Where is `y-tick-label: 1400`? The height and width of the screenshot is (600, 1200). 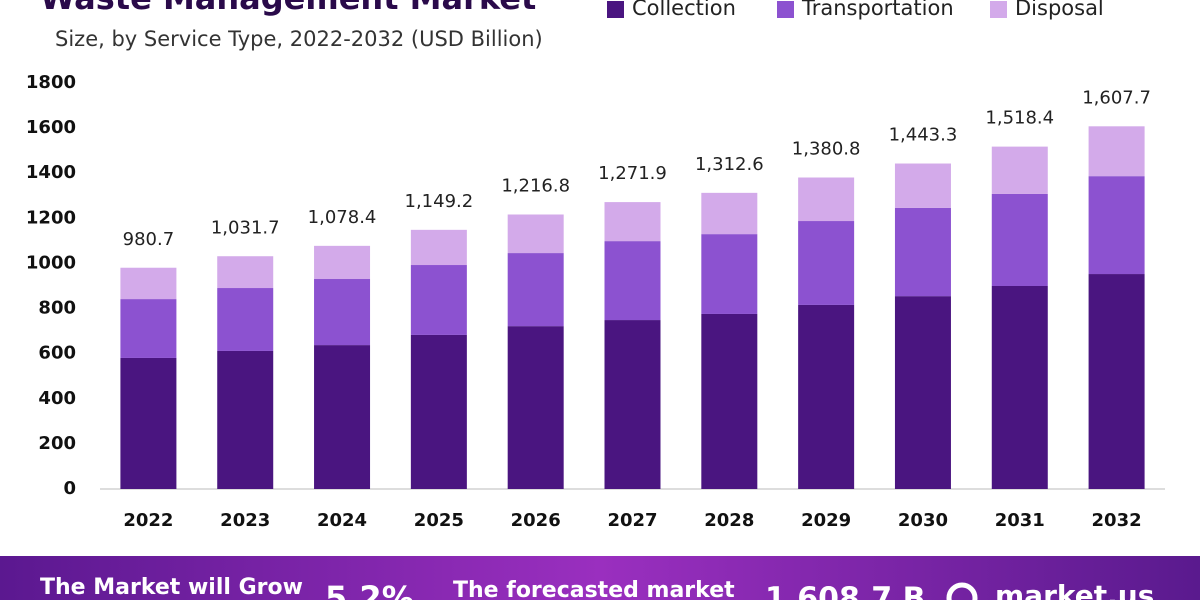 y-tick-label: 1400 is located at coordinates (51, 172).